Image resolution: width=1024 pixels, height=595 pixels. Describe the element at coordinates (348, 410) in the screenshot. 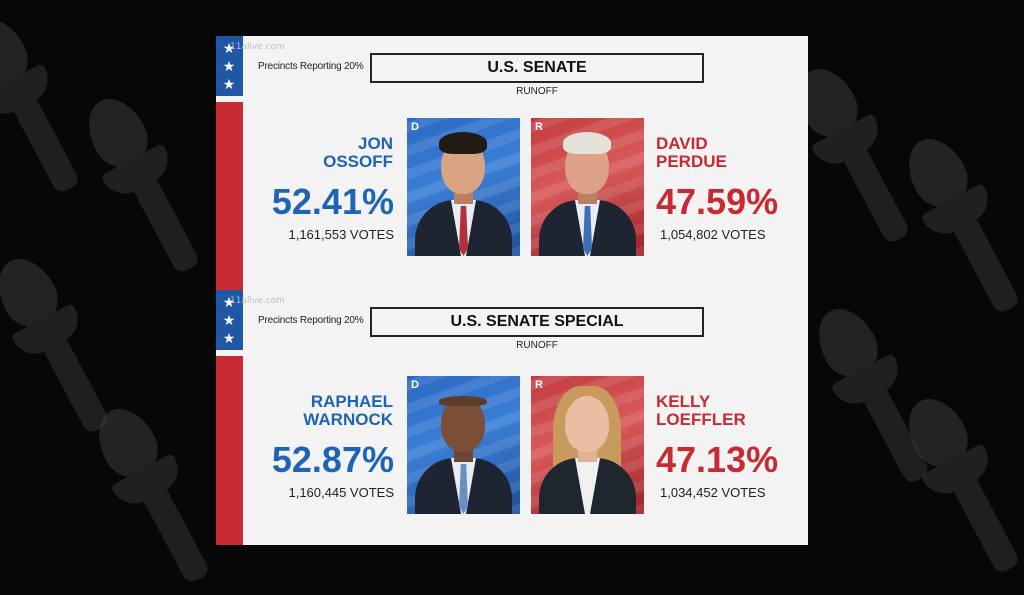

I see `dem-candidate-name: RAPHAEL WARNOCK` at that location.